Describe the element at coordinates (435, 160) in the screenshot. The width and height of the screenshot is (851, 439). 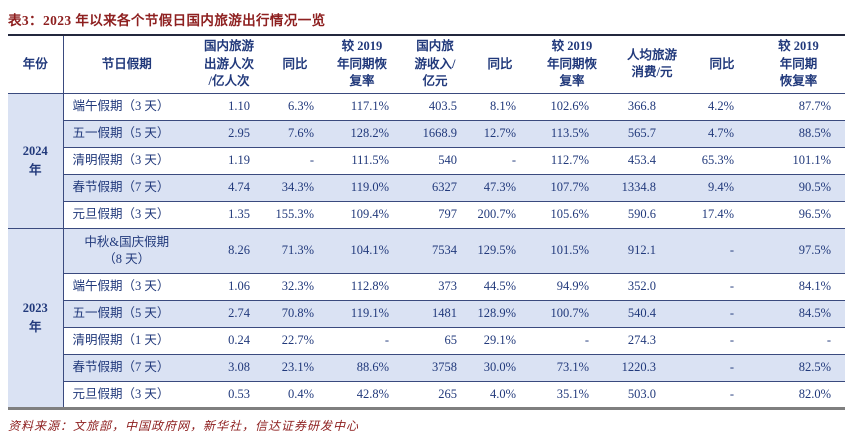
I see `table-cell: 540` at that location.